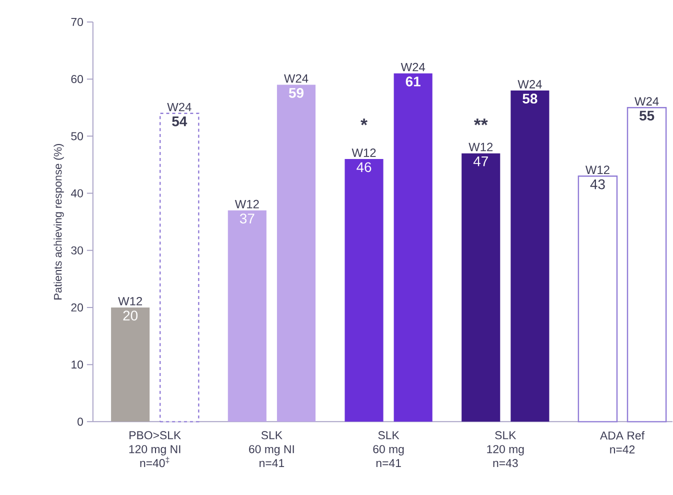 This screenshot has height=495, width=673. I want to click on data-label: 46, so click(364, 167).